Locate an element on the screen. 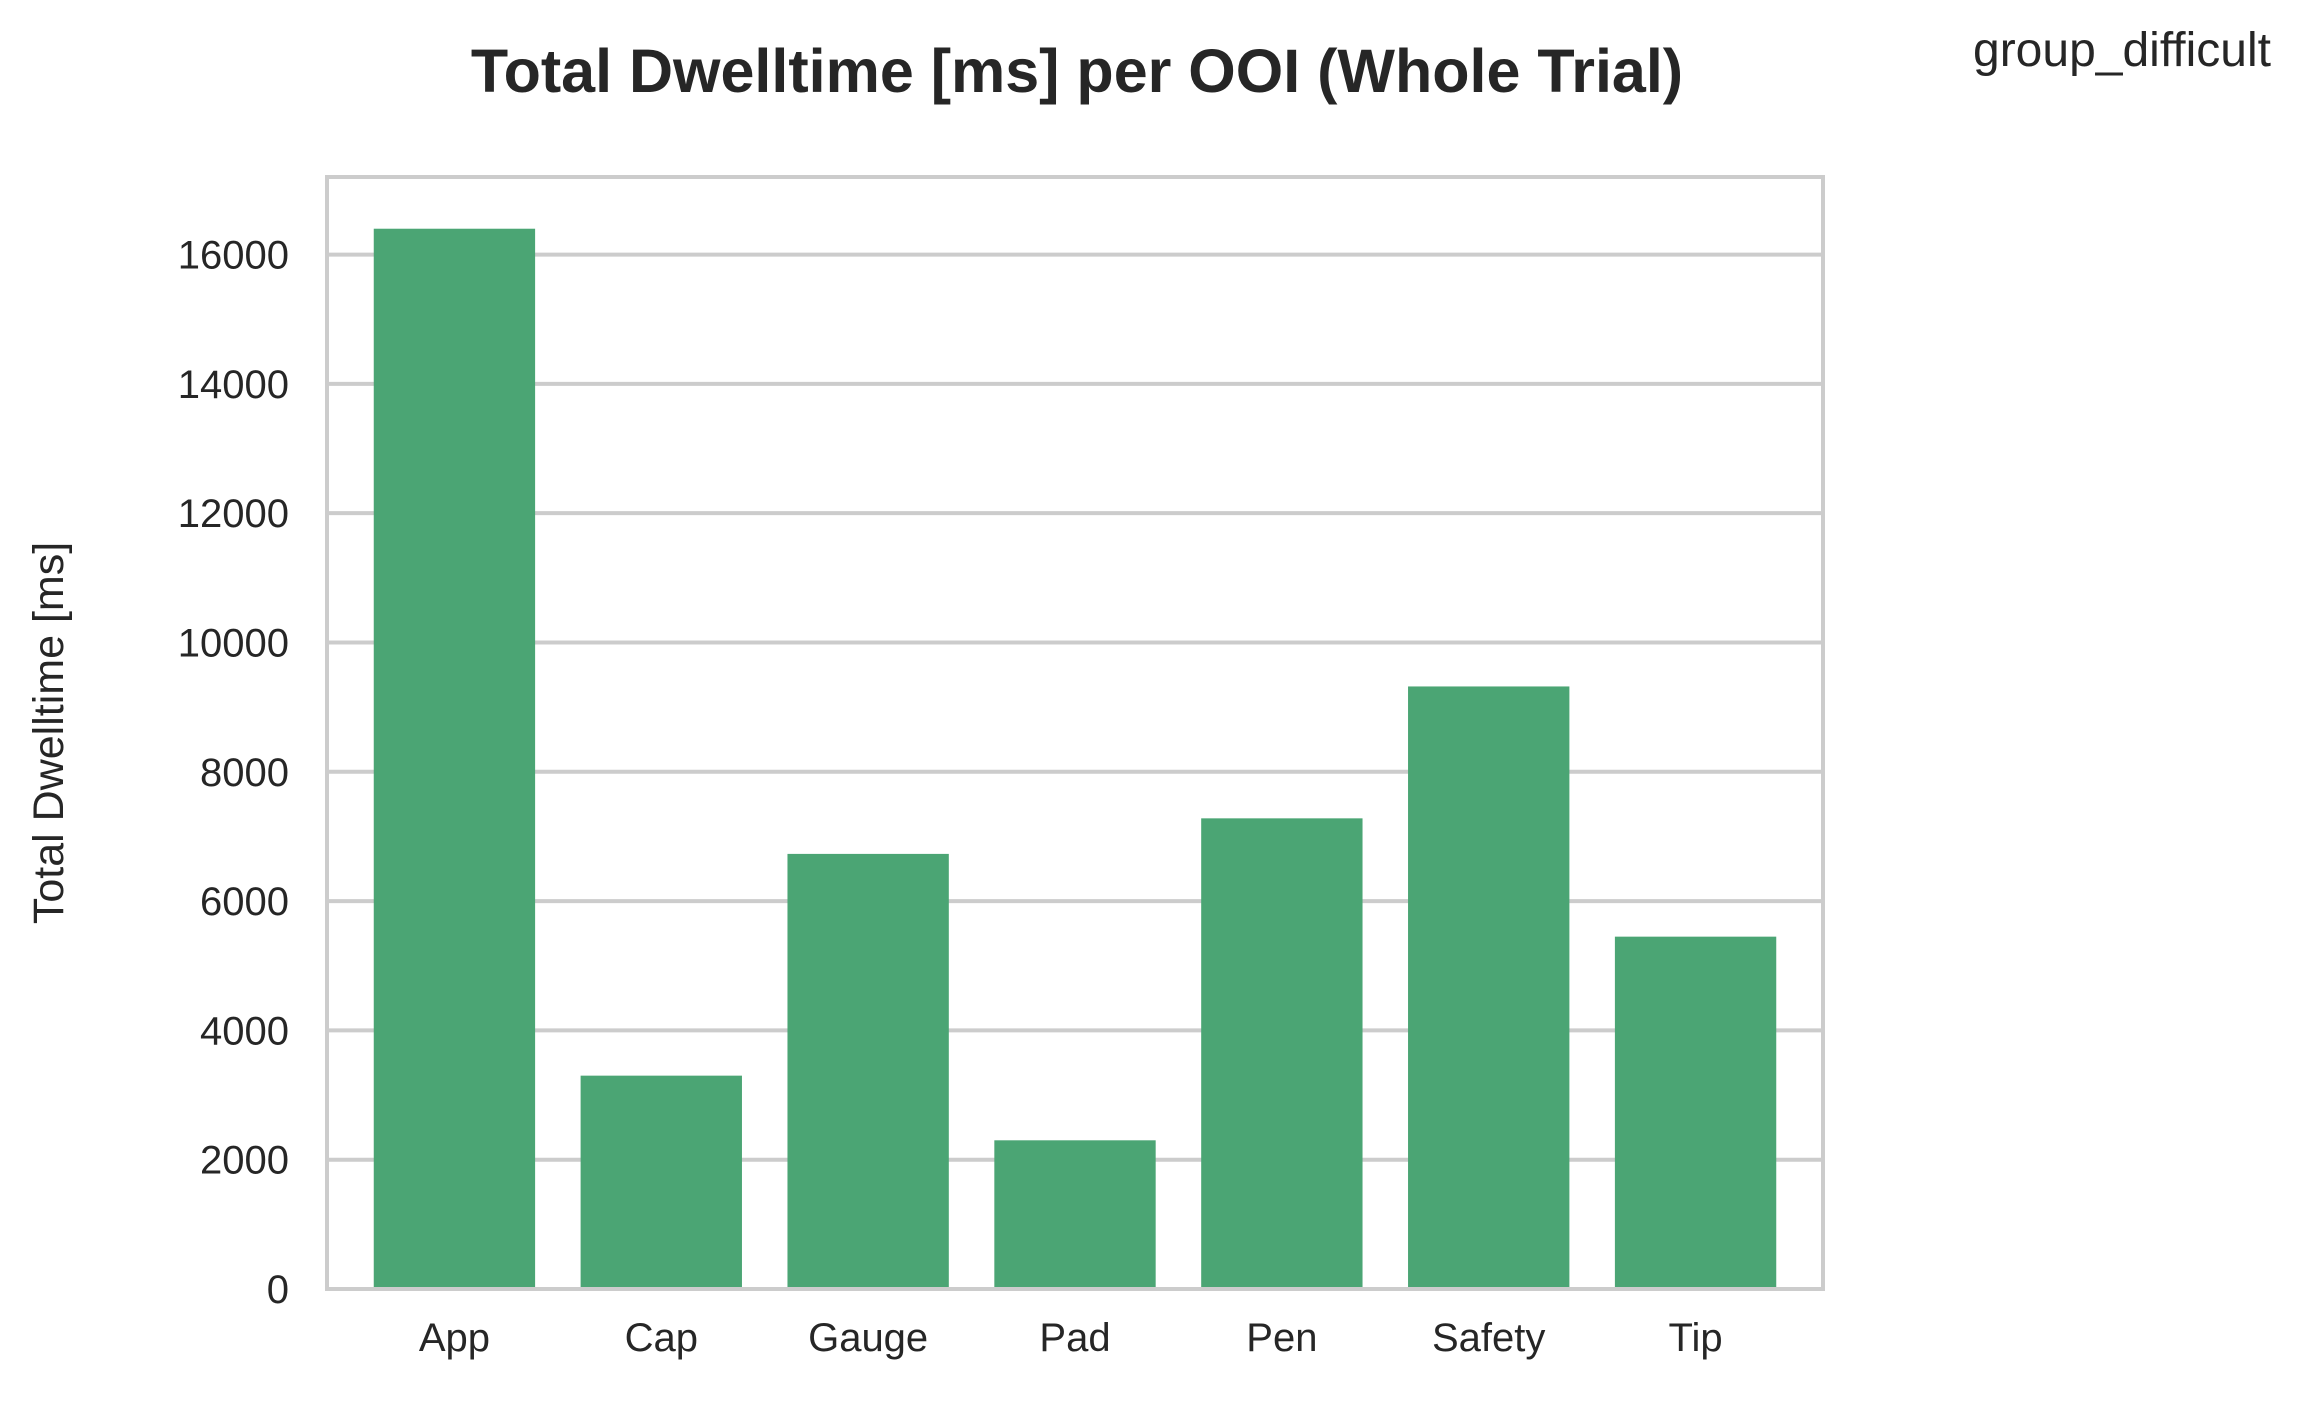 The width and height of the screenshot is (2303, 1402). bar-tip is located at coordinates (1695, 1112).